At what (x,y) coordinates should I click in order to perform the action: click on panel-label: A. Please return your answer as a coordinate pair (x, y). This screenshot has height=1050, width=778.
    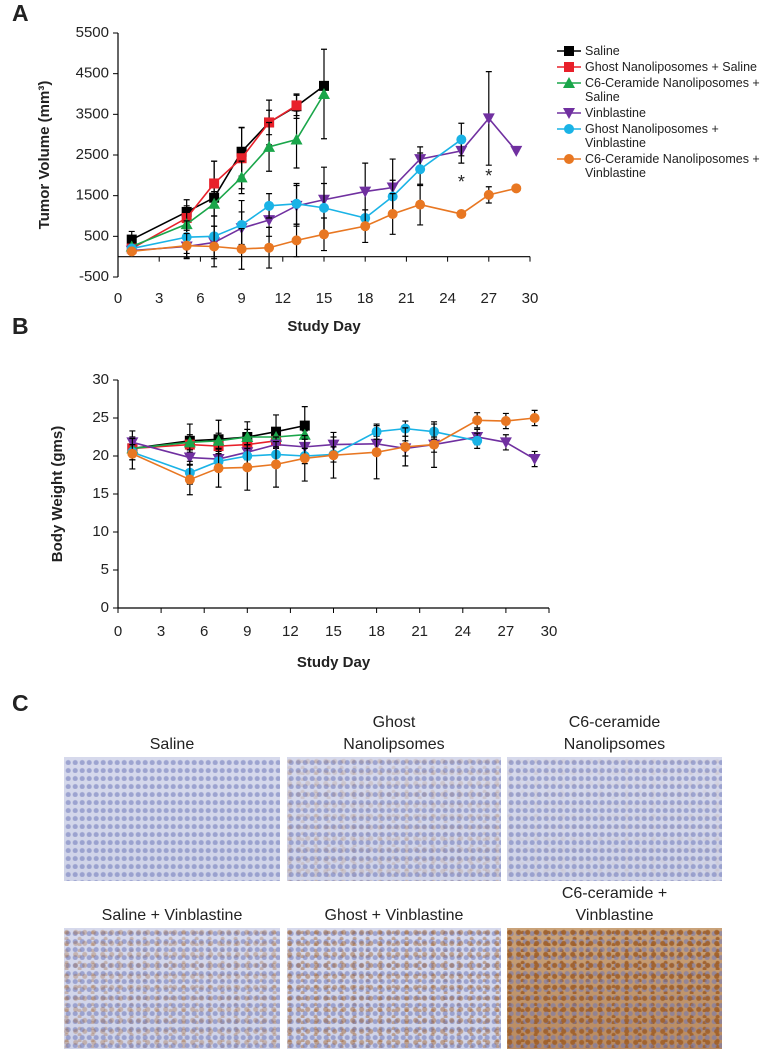
    Looking at the image, I should click on (20, 13).